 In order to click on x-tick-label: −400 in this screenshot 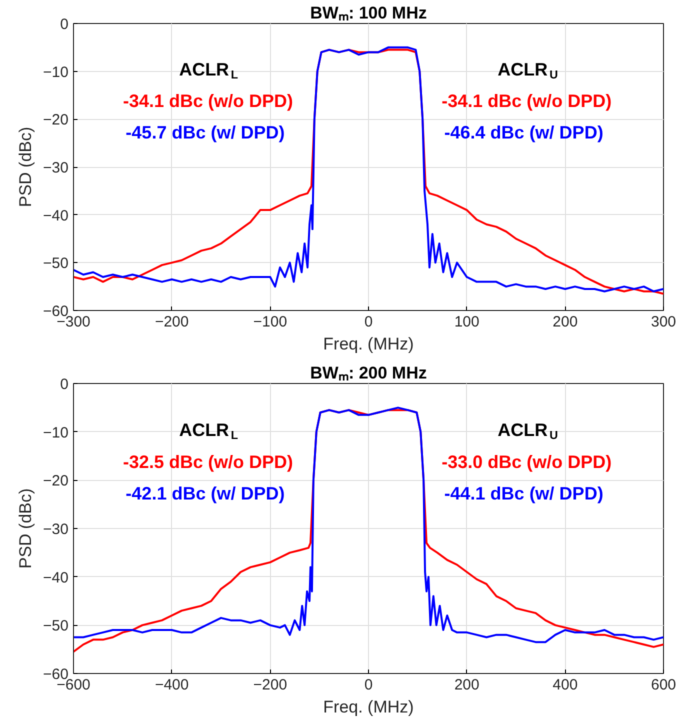, I will do `click(171, 685)`.